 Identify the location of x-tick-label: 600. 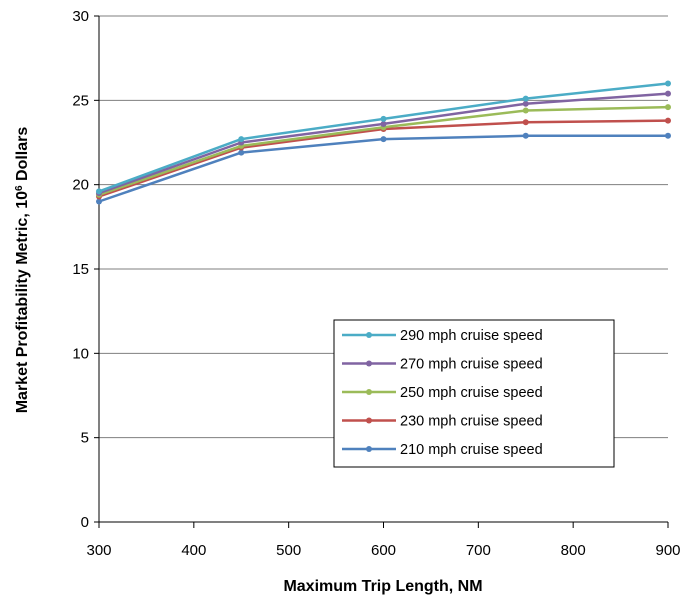
(383, 550).